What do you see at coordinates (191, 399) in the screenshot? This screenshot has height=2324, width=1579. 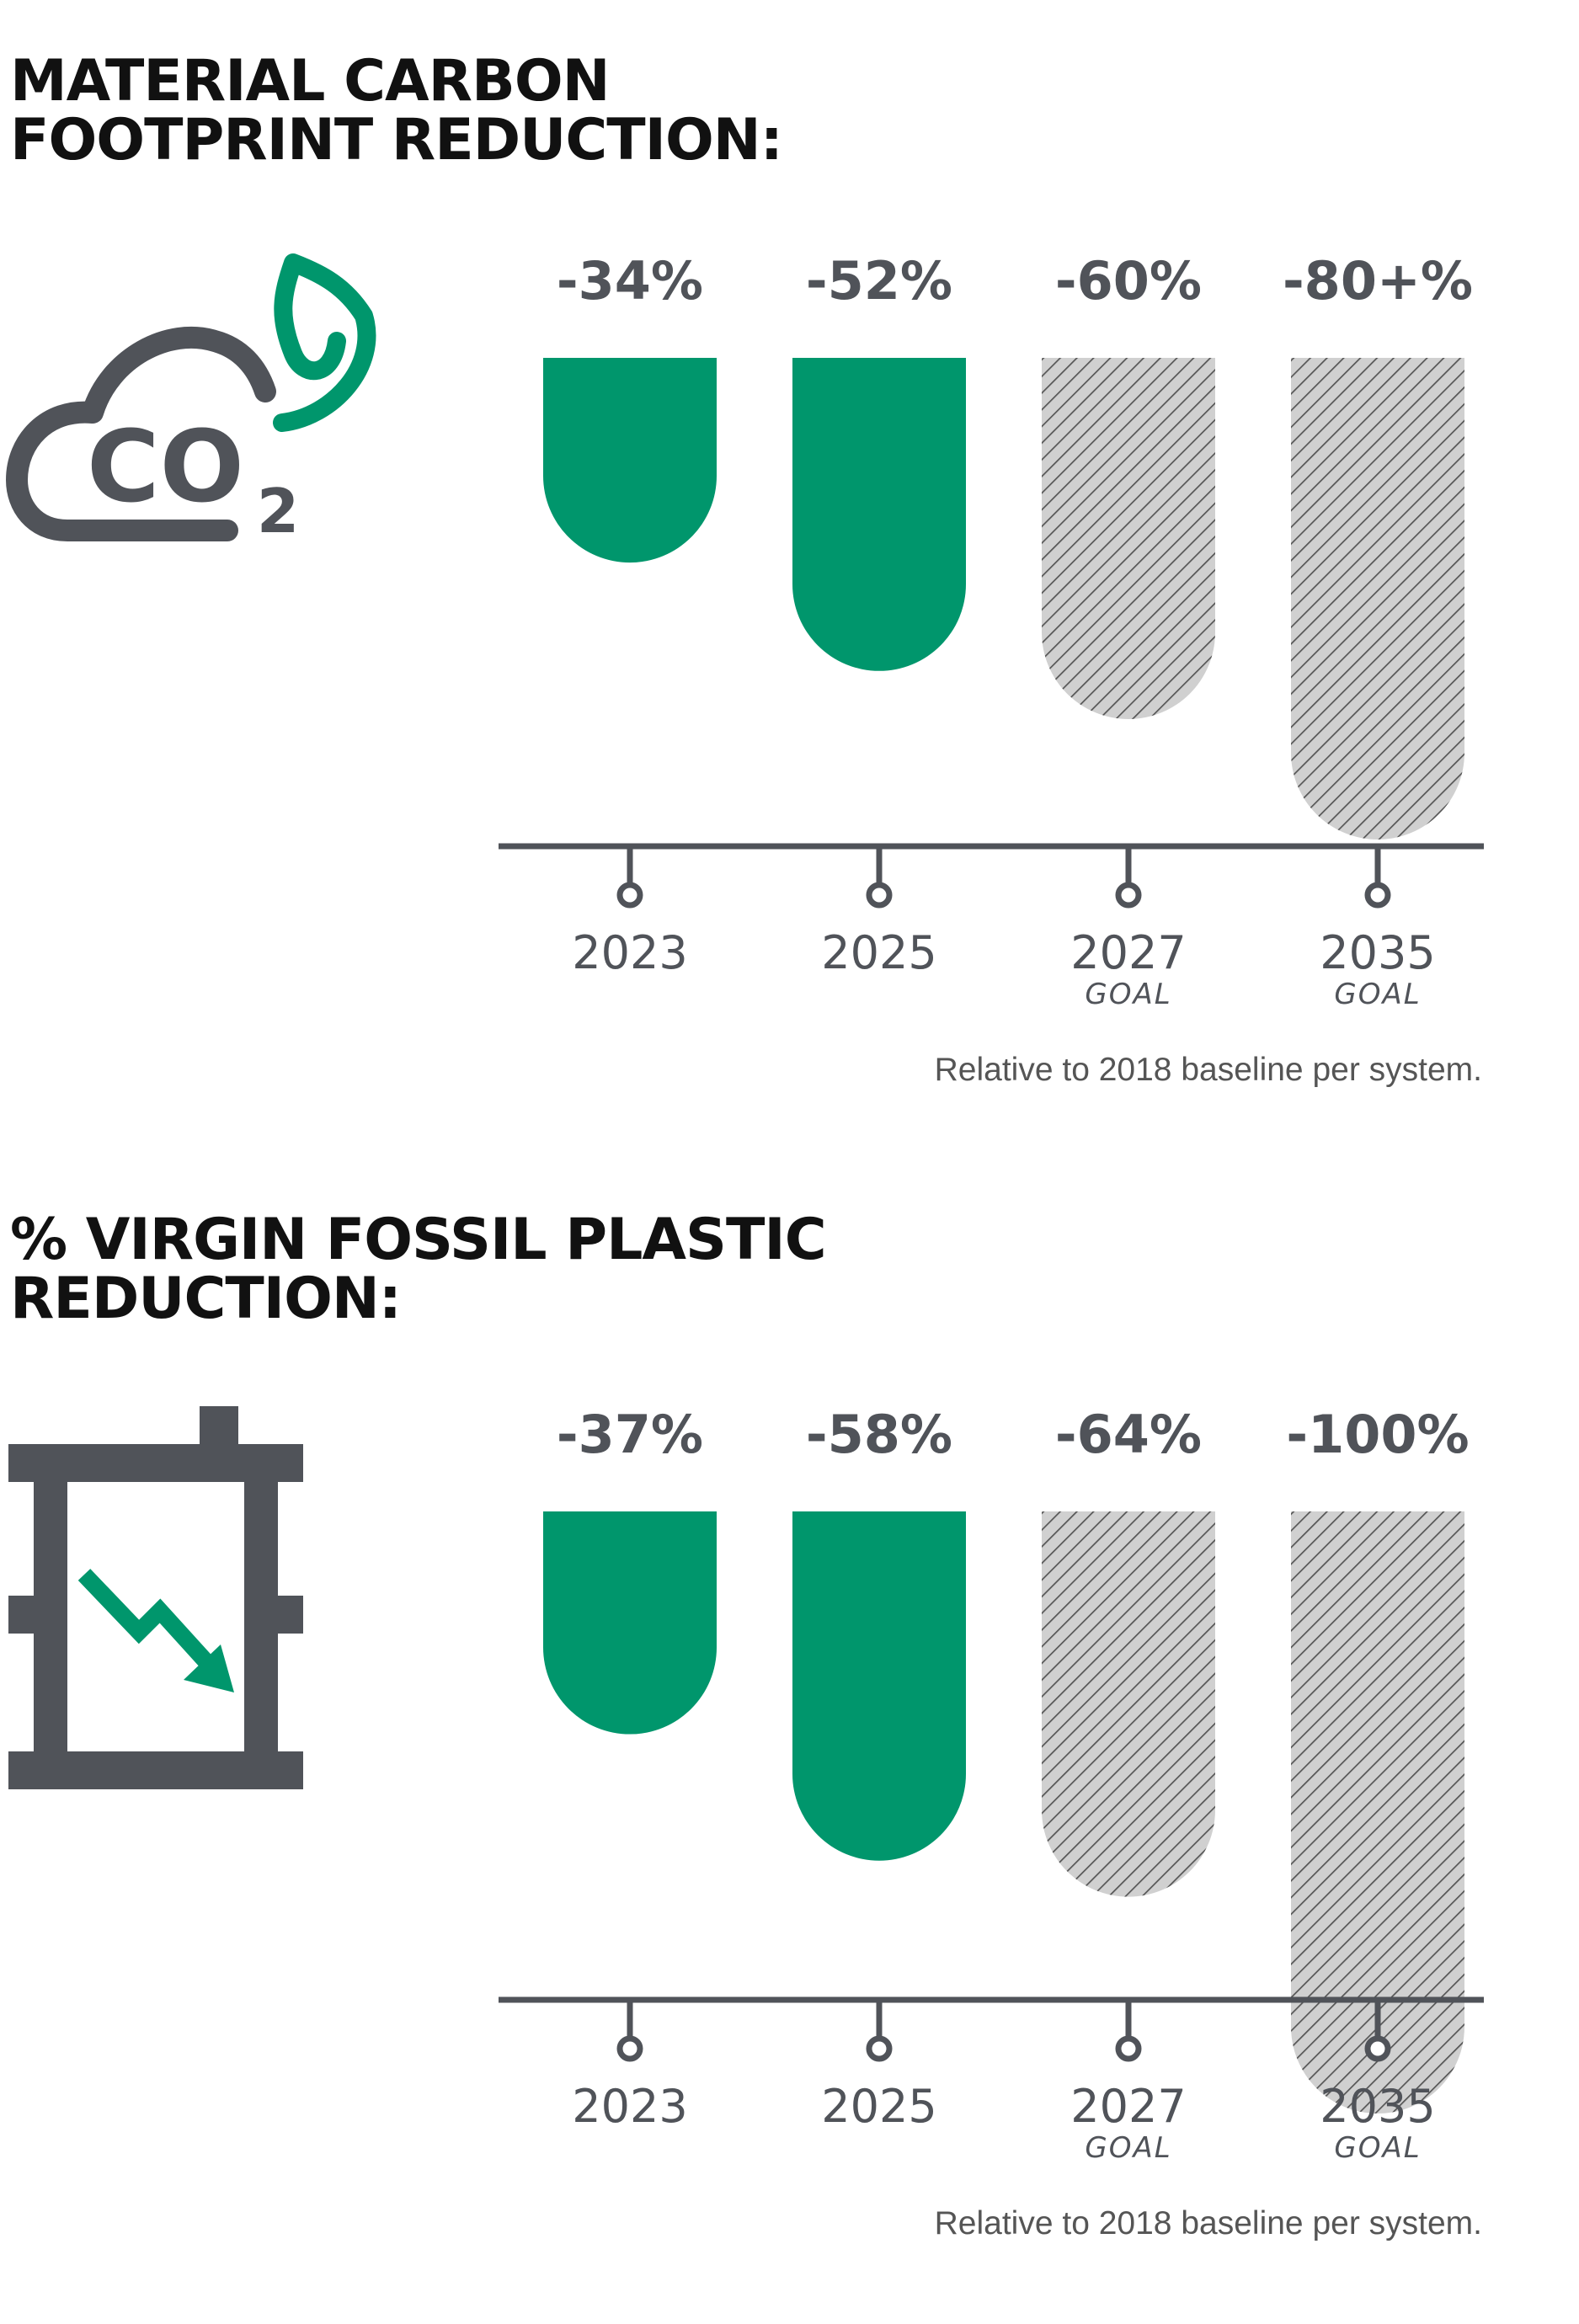 I see `co2-leaf-cloud-icon: CO 2` at bounding box center [191, 399].